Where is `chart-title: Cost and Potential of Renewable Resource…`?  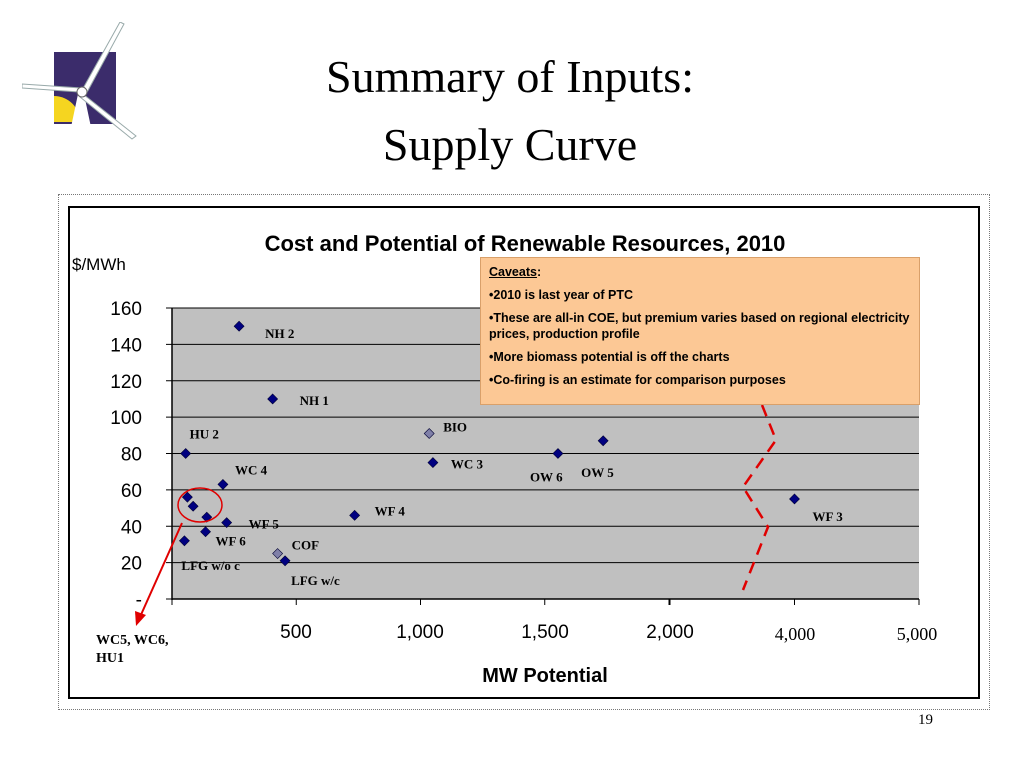
chart-title: Cost and Potential of Renewable Resource… is located at coordinates (525, 243).